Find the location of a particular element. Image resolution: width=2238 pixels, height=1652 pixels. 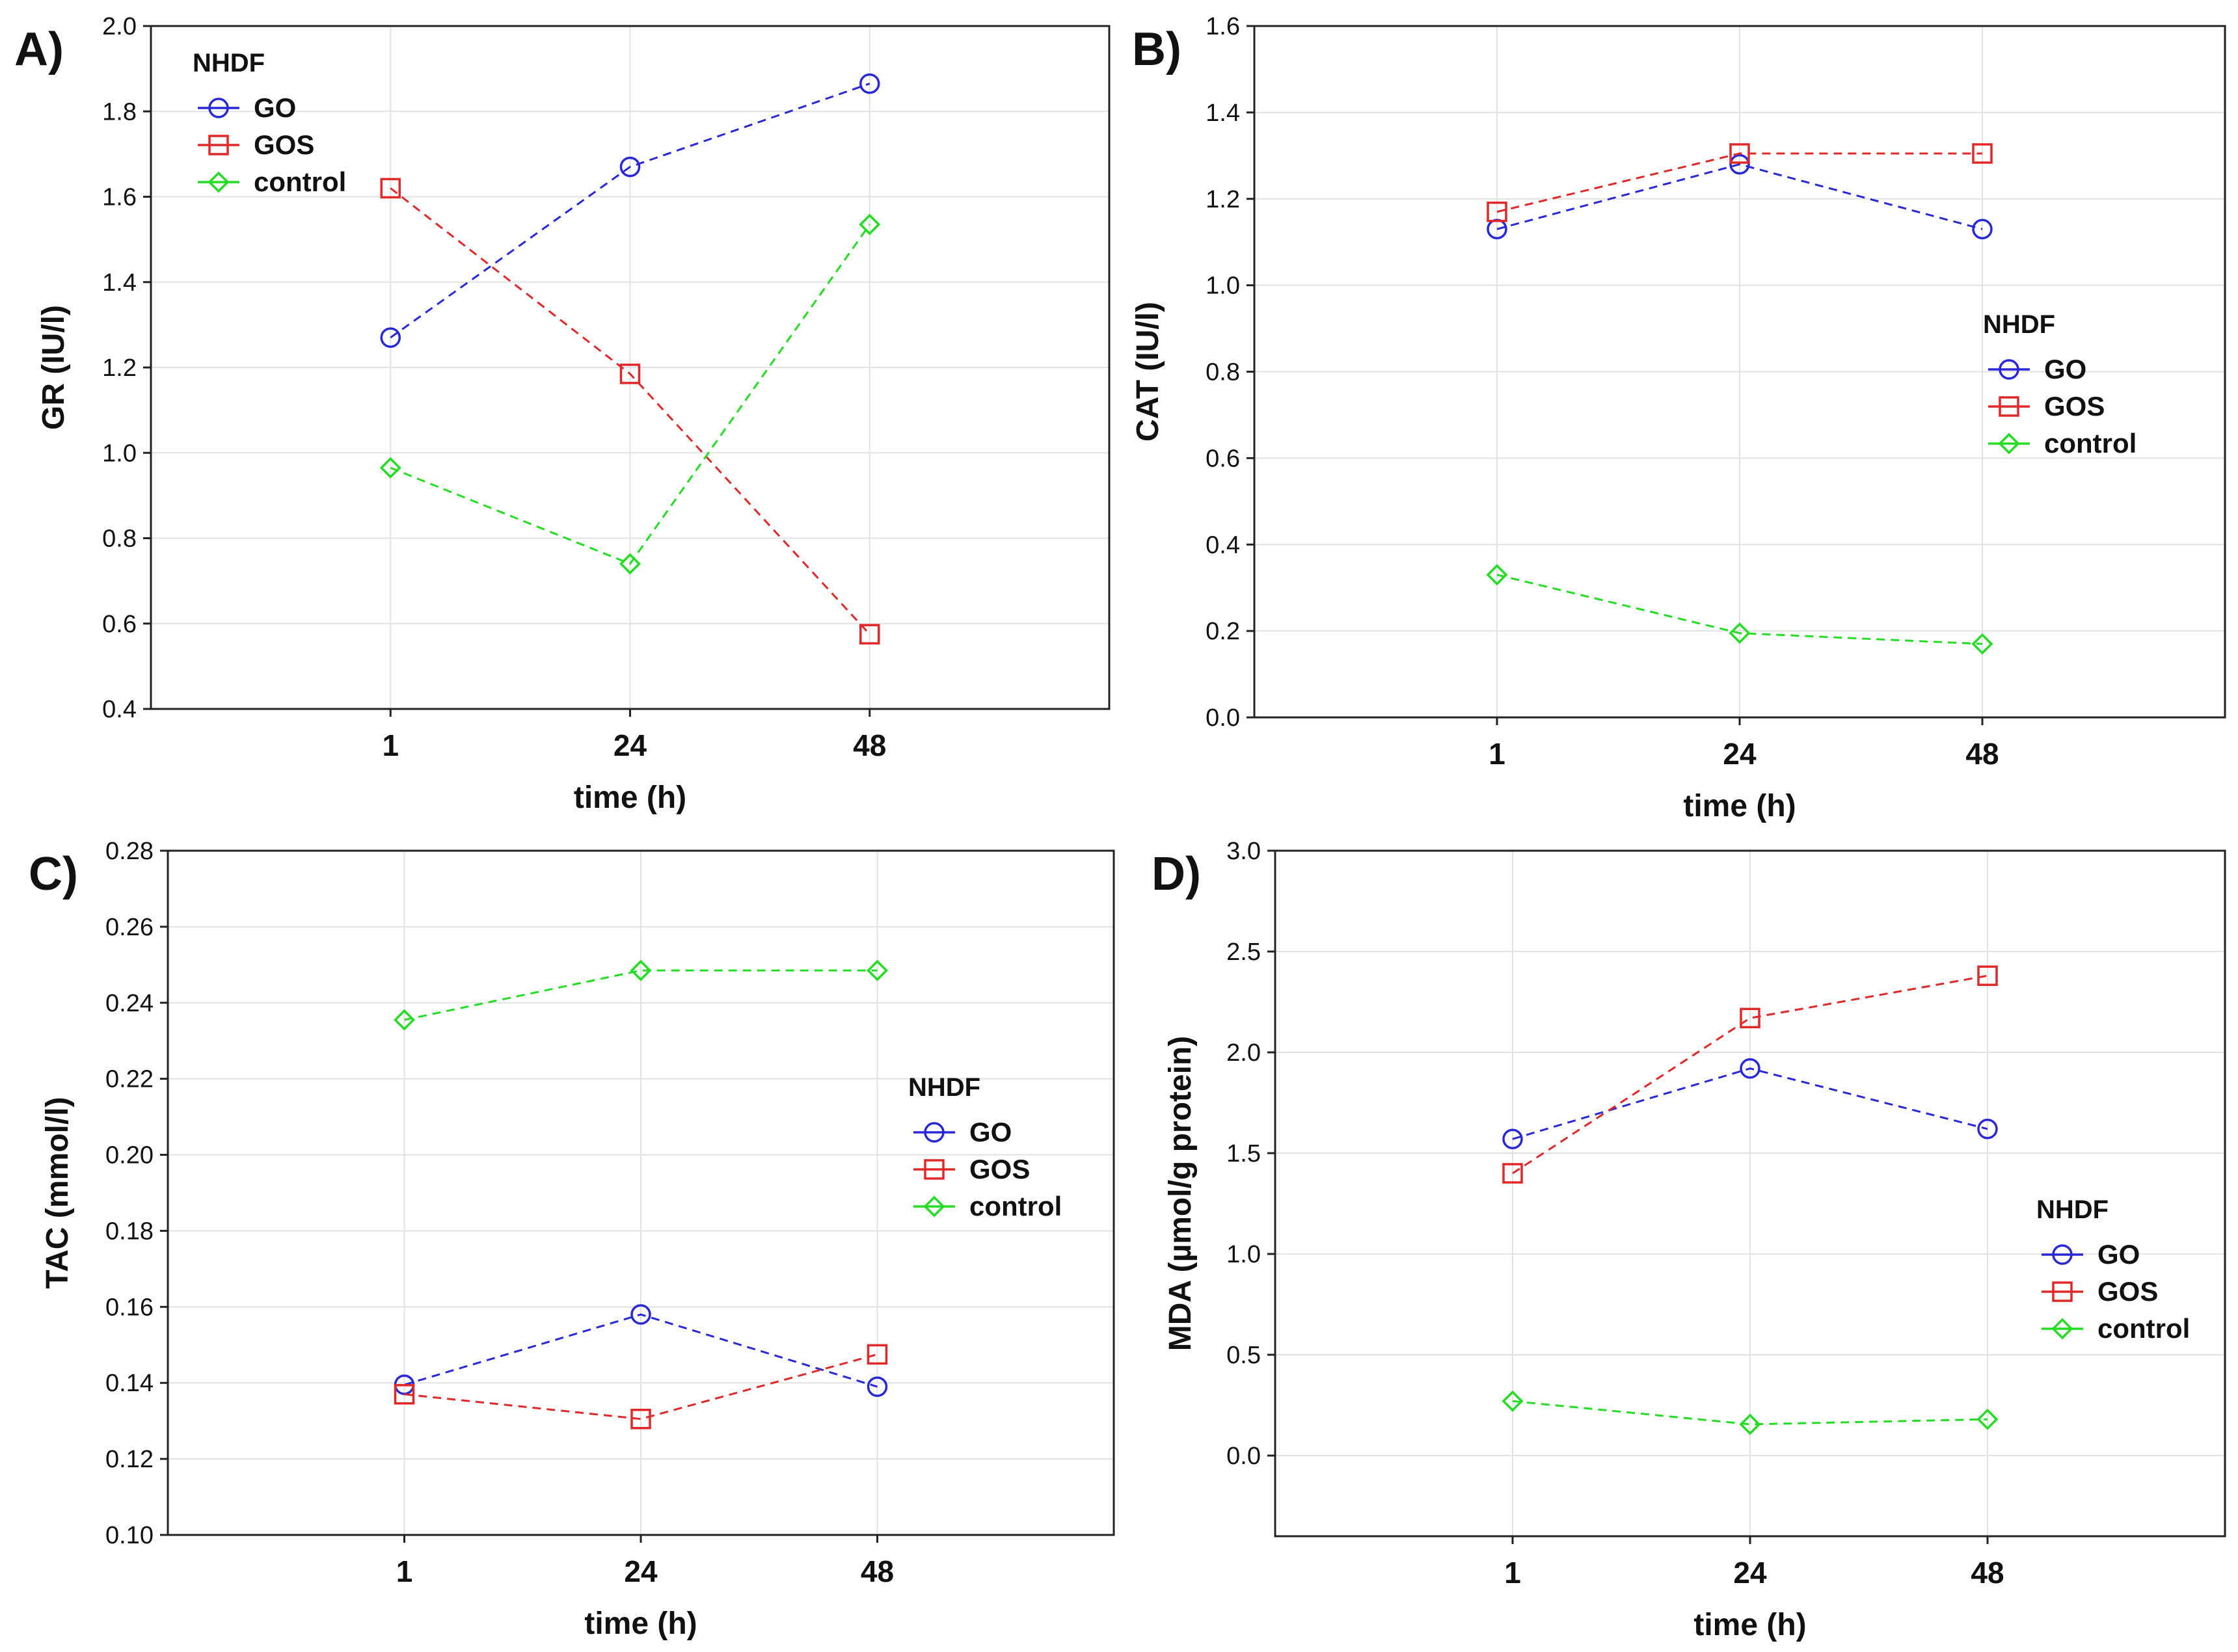

y-tick-label: 0.5 is located at coordinates (1243, 1355).